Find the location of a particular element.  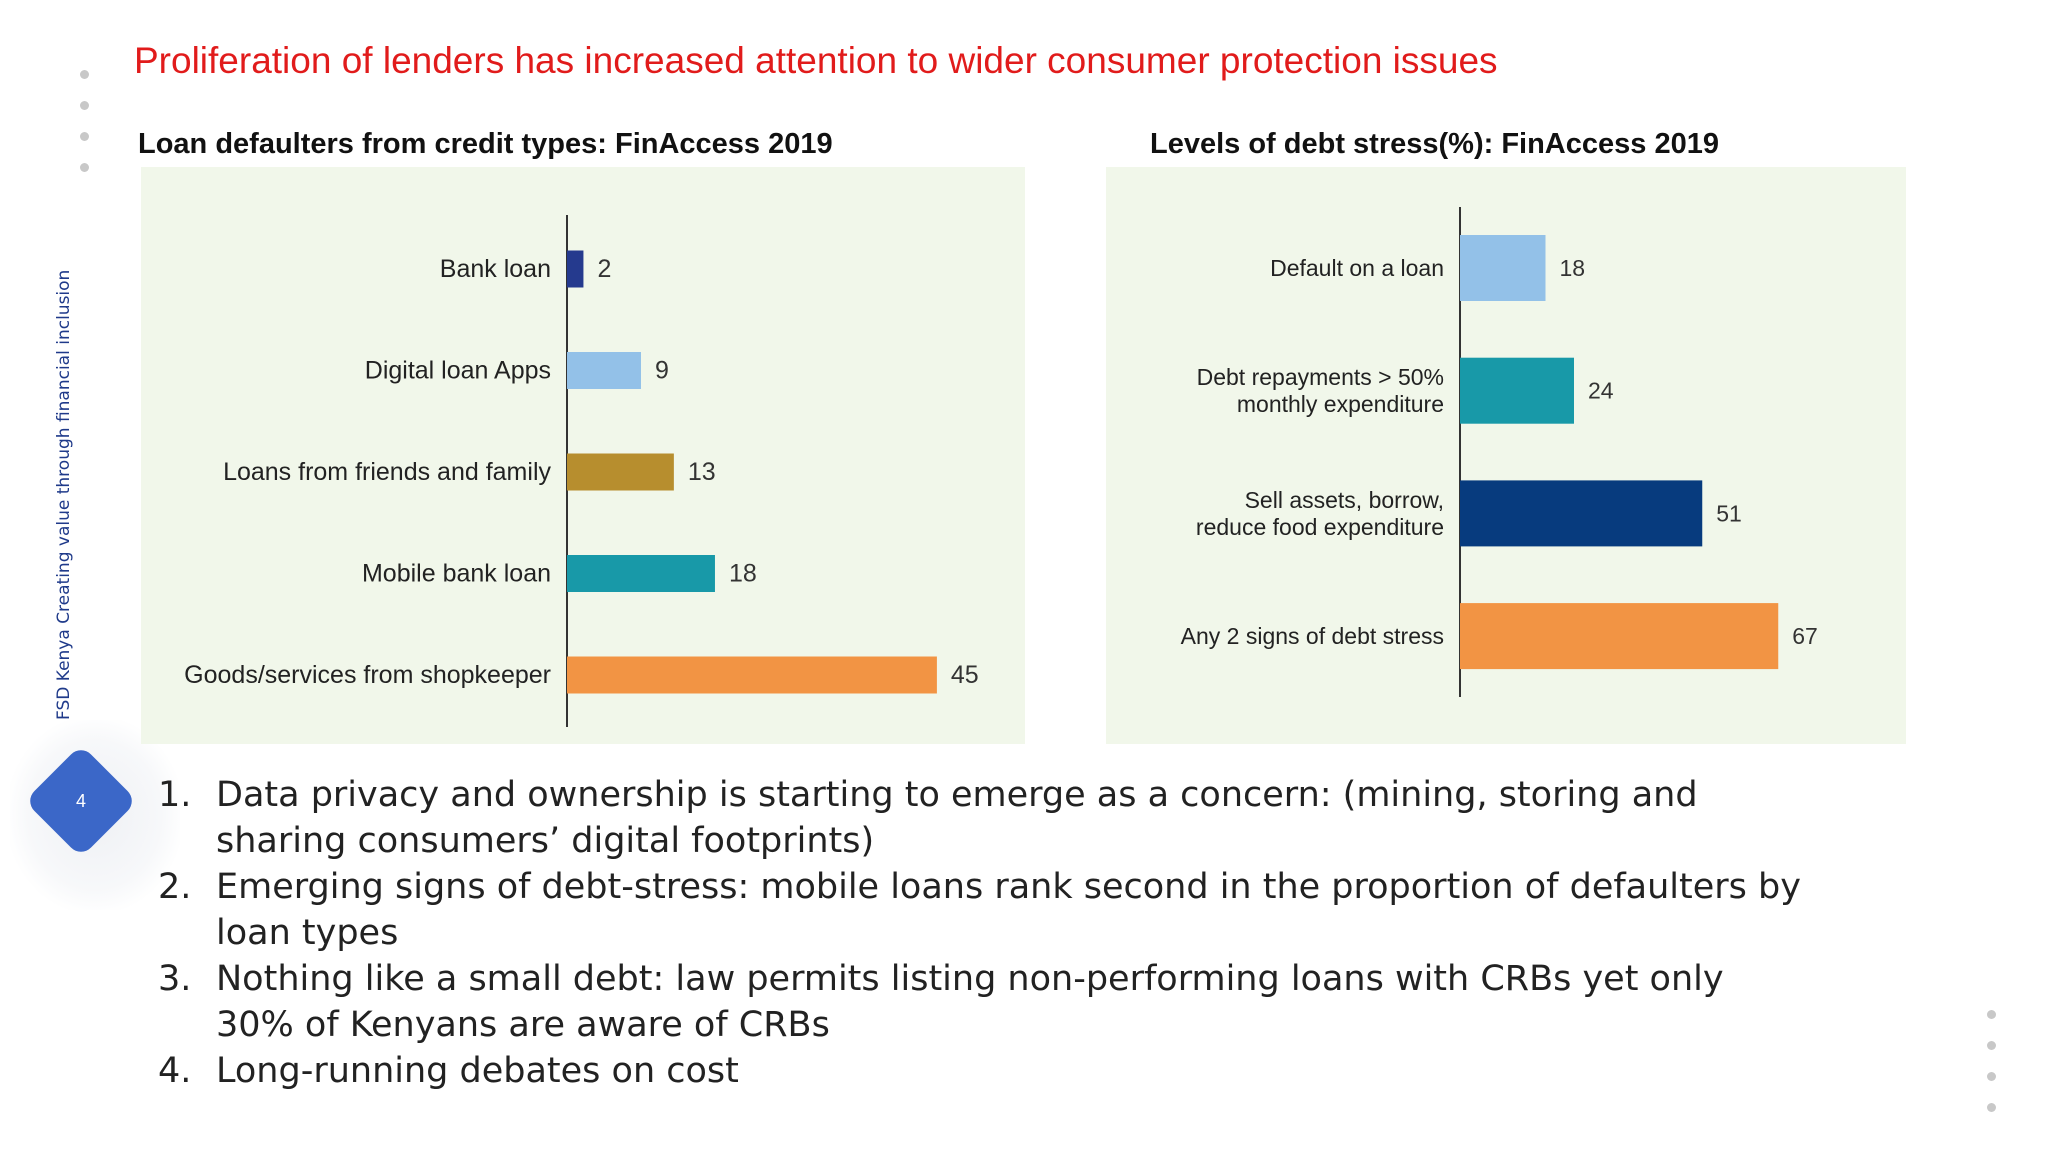

data-label: 67 is located at coordinates (1805, 636).